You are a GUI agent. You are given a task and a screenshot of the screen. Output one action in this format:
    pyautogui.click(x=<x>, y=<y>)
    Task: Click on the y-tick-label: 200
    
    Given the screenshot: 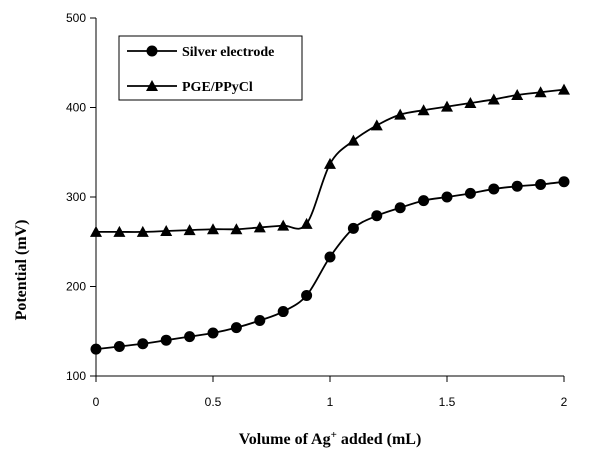 What is the action you would take?
    pyautogui.click(x=76, y=287)
    